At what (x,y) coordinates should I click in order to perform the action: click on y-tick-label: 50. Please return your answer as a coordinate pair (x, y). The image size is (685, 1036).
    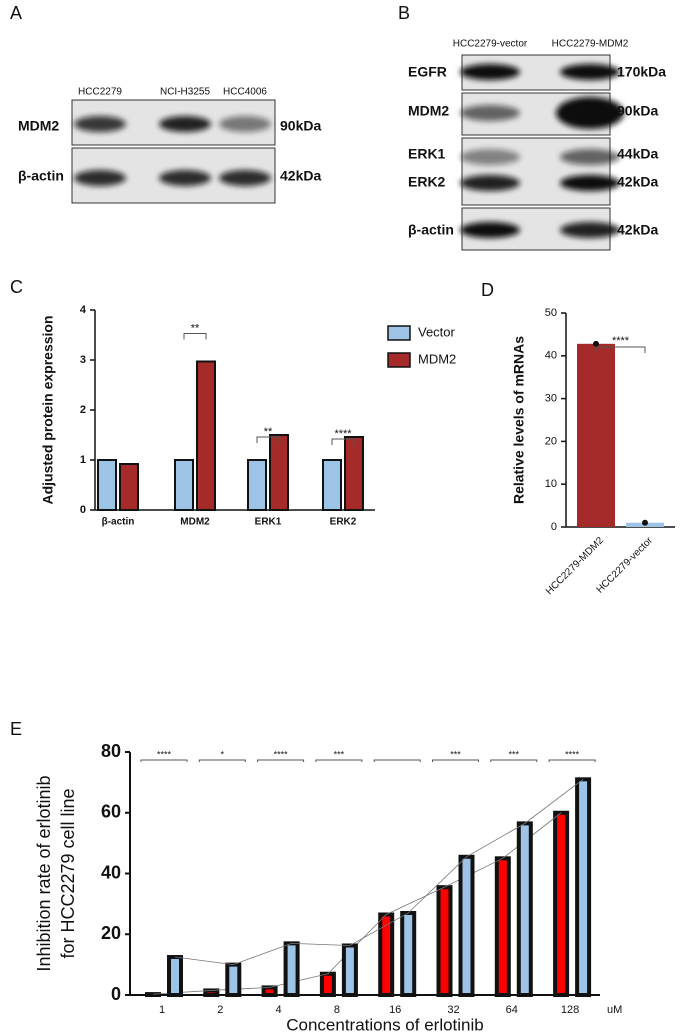
    Looking at the image, I should click on (551, 313).